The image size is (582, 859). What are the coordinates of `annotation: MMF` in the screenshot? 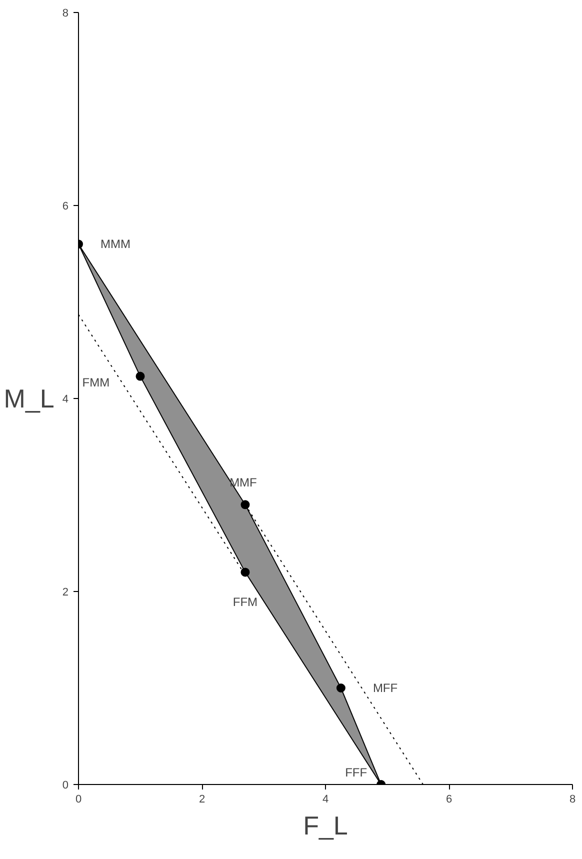 It's located at (243, 483).